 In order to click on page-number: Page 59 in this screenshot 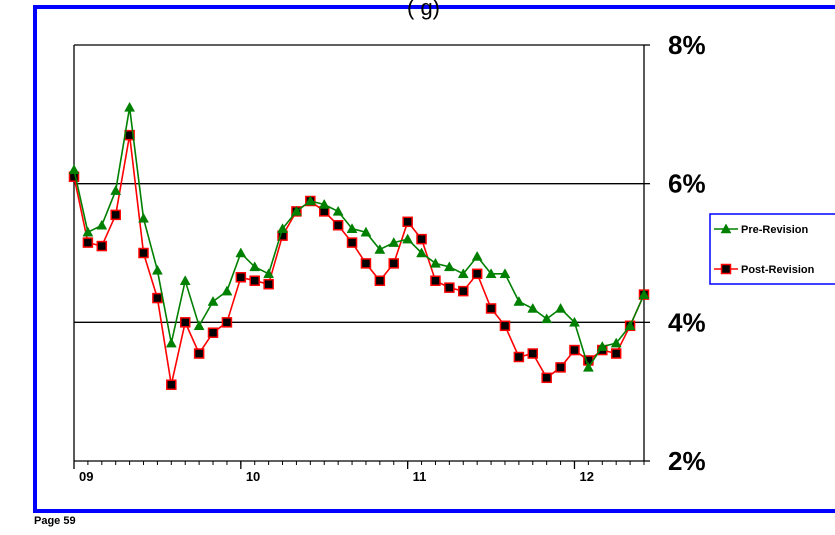, I will do `click(55, 521)`.